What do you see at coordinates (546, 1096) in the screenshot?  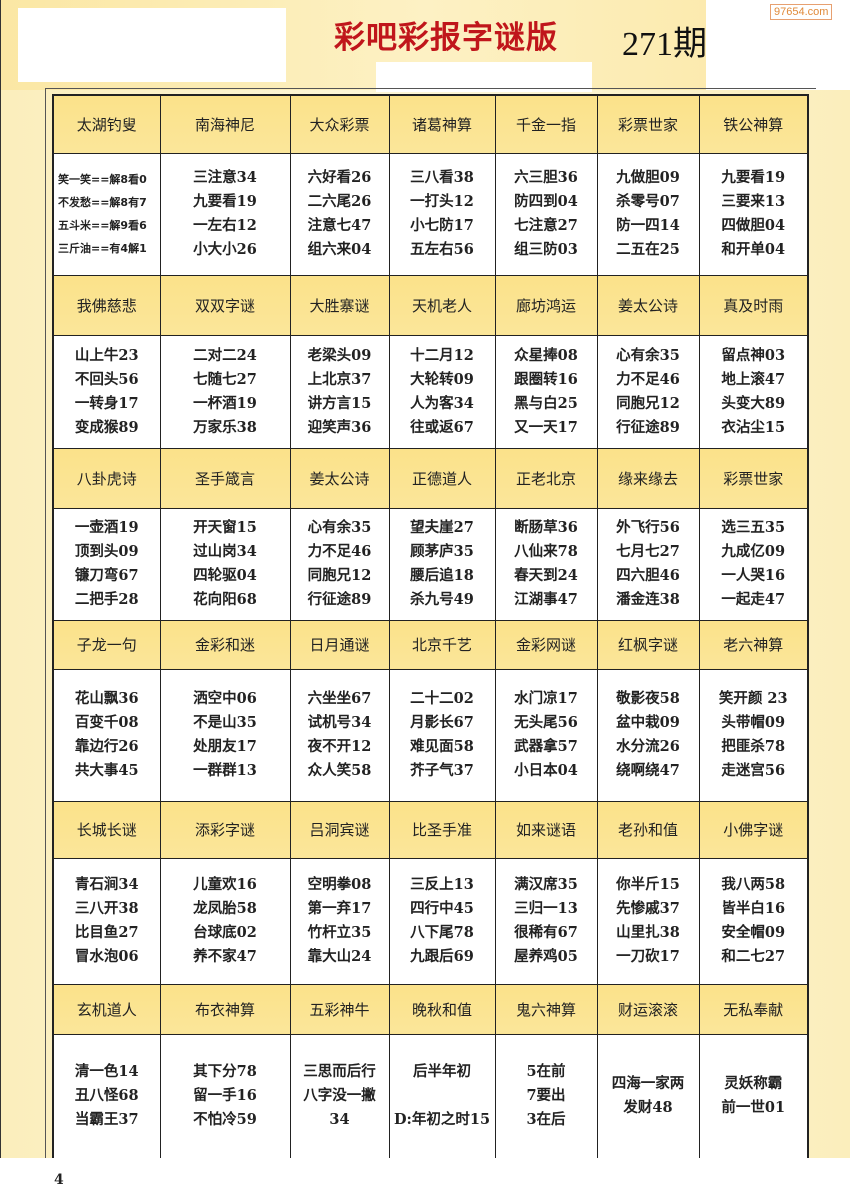 I see `riddle-cell: 5在前 7要出 3在后` at bounding box center [546, 1096].